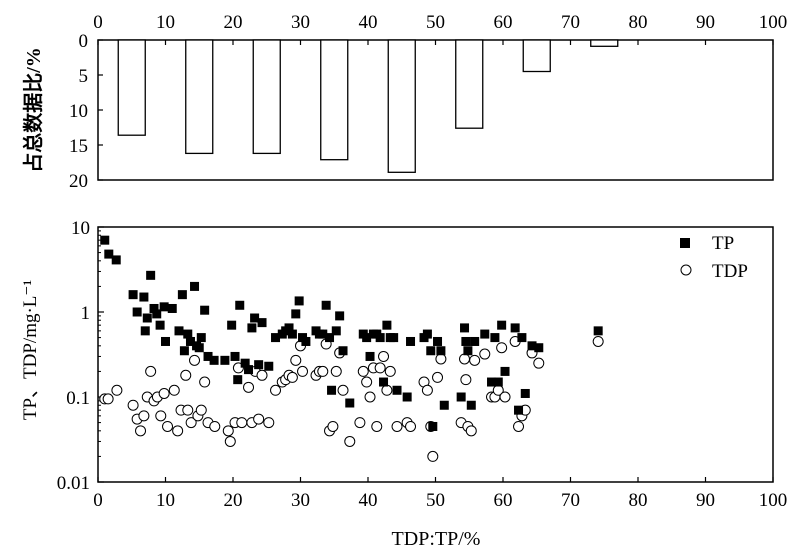  What do you see at coordinates (84, 76) in the screenshot?
I see `histogram-y-tick-label: 5` at bounding box center [84, 76].